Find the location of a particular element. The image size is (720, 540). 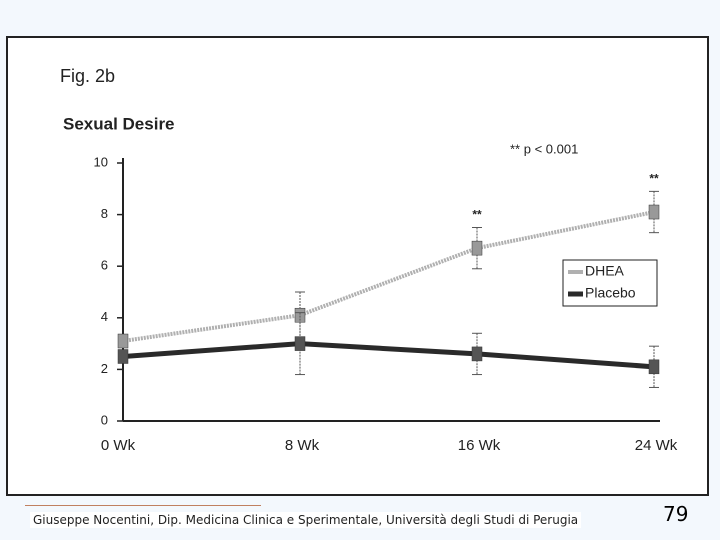

series-line is located at coordinates (388, 355).